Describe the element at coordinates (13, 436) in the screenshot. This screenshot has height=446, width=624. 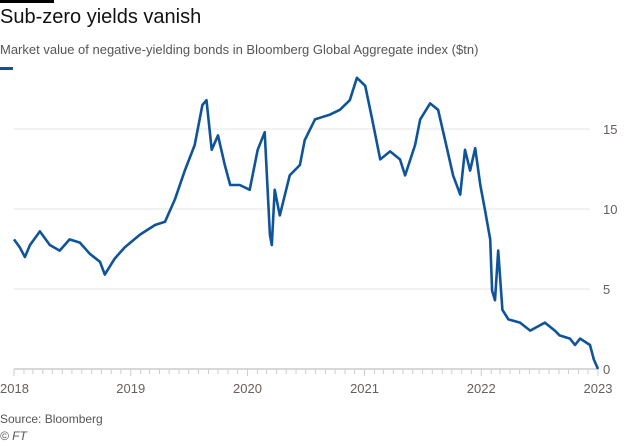
I see `copyright: © FT` at that location.